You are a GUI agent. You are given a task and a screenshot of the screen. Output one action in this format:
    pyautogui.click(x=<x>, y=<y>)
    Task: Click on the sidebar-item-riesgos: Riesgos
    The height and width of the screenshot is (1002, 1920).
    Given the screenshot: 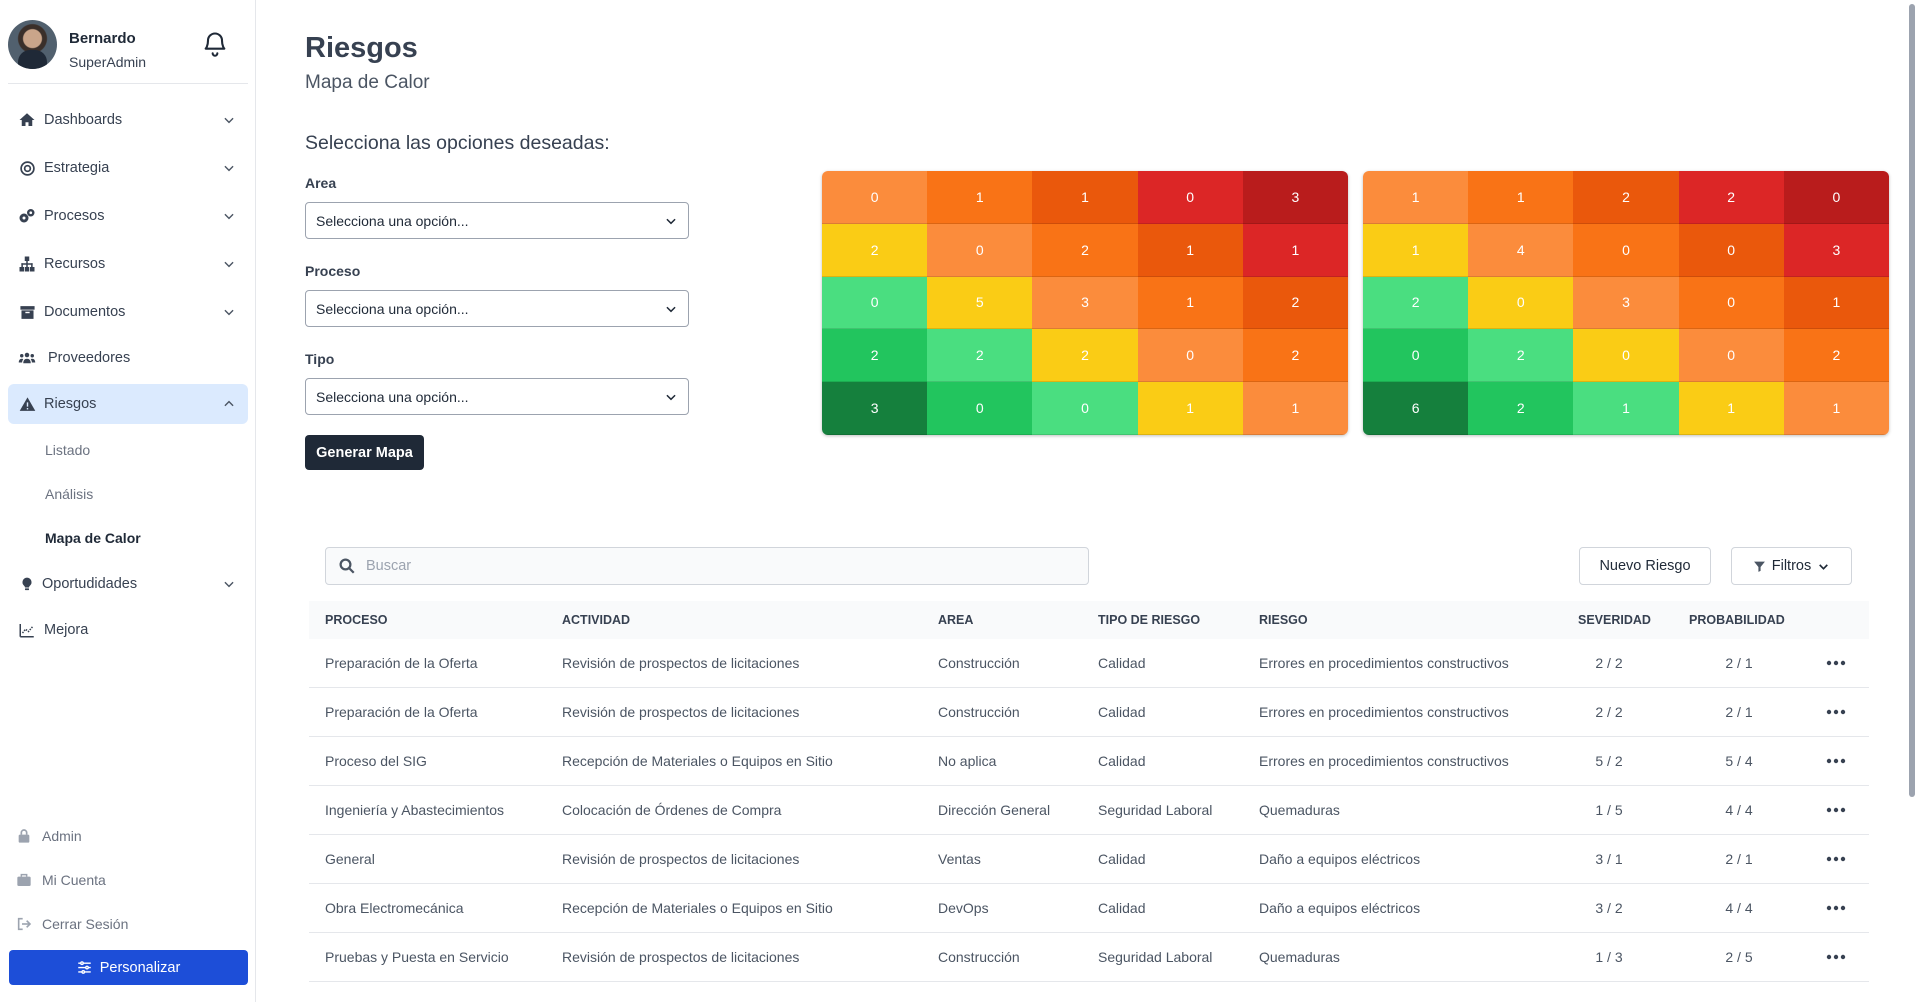 What is the action you would take?
    pyautogui.click(x=128, y=404)
    